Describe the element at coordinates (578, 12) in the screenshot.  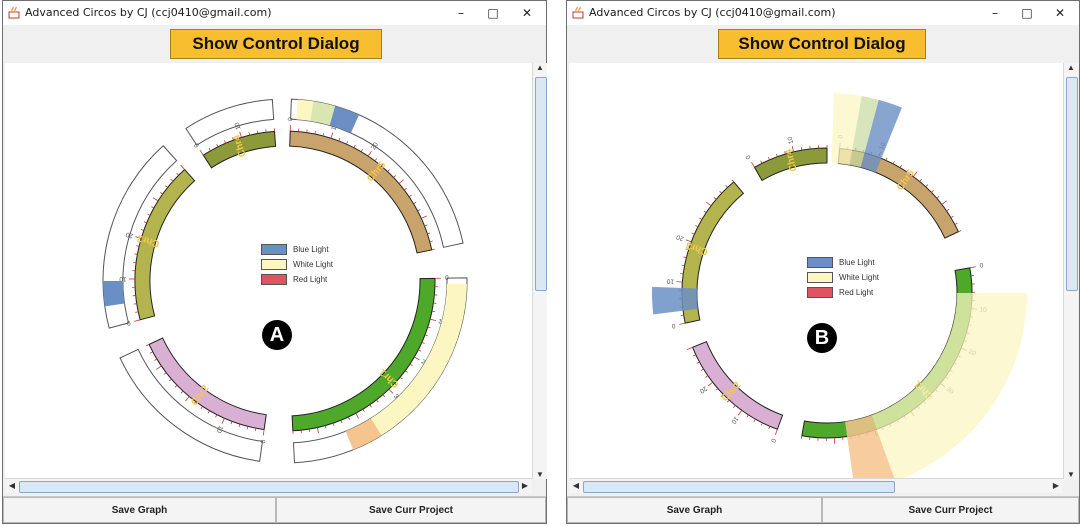
I see `java-app-icon` at that location.